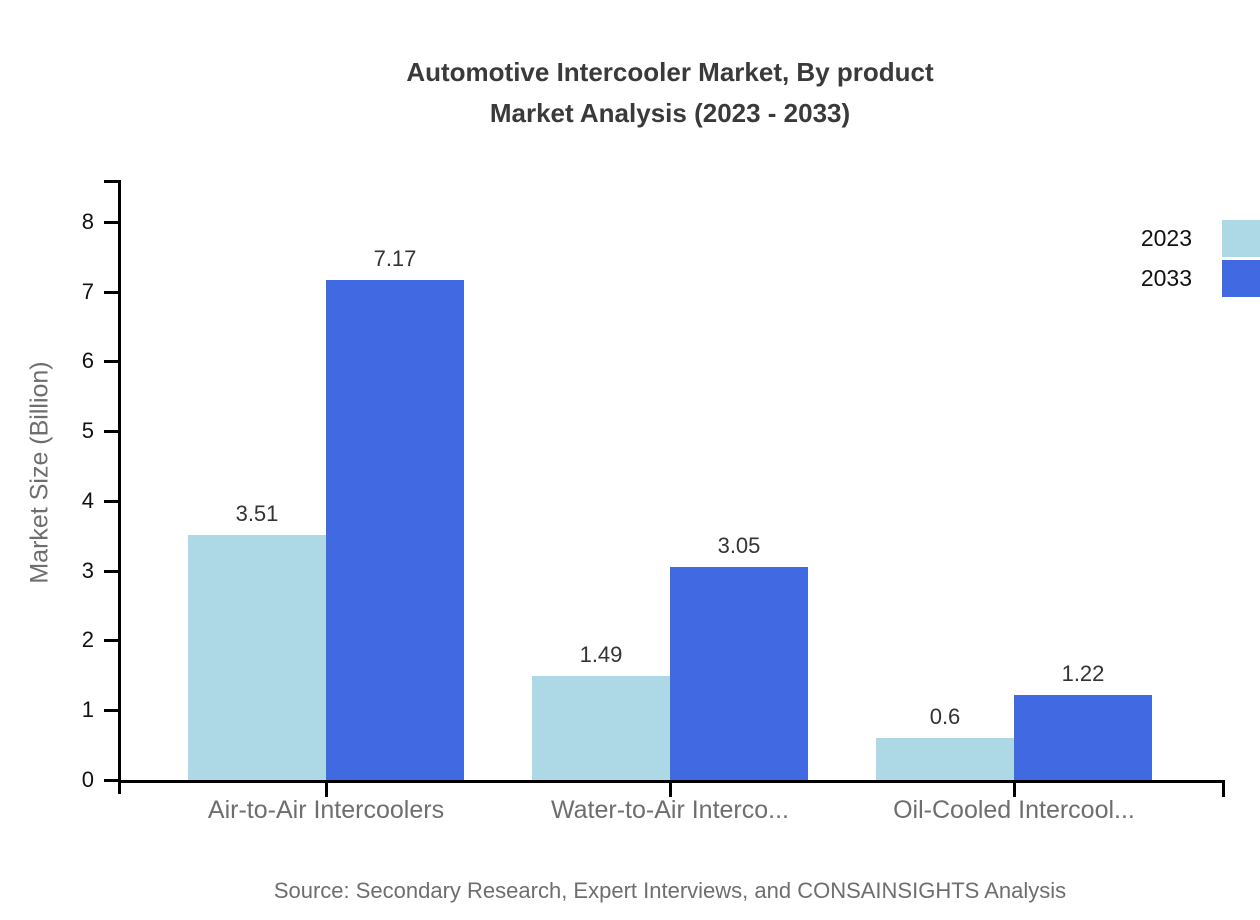  What do you see at coordinates (87, 361) in the screenshot?
I see `y-tick-label: 6` at bounding box center [87, 361].